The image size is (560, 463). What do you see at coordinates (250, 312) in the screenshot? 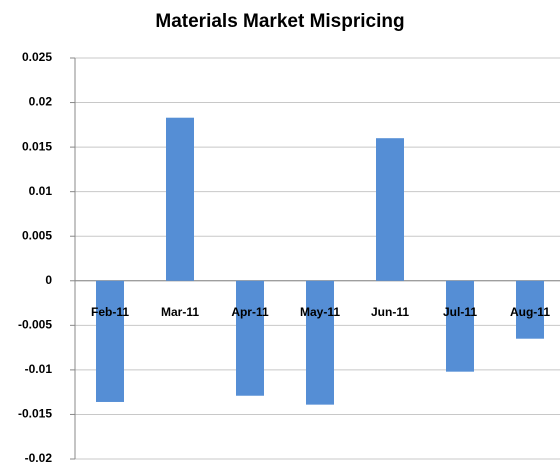
I see `x-tick-label: Apr-11` at bounding box center [250, 312].